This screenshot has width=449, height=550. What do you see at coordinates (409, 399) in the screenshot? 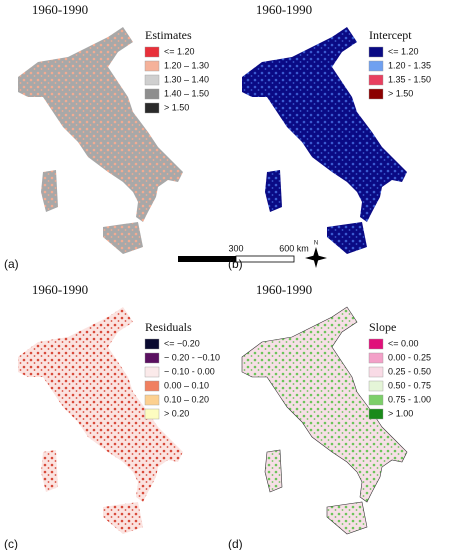
I see `legend-label: 0.75 - 1.00` at bounding box center [409, 399].